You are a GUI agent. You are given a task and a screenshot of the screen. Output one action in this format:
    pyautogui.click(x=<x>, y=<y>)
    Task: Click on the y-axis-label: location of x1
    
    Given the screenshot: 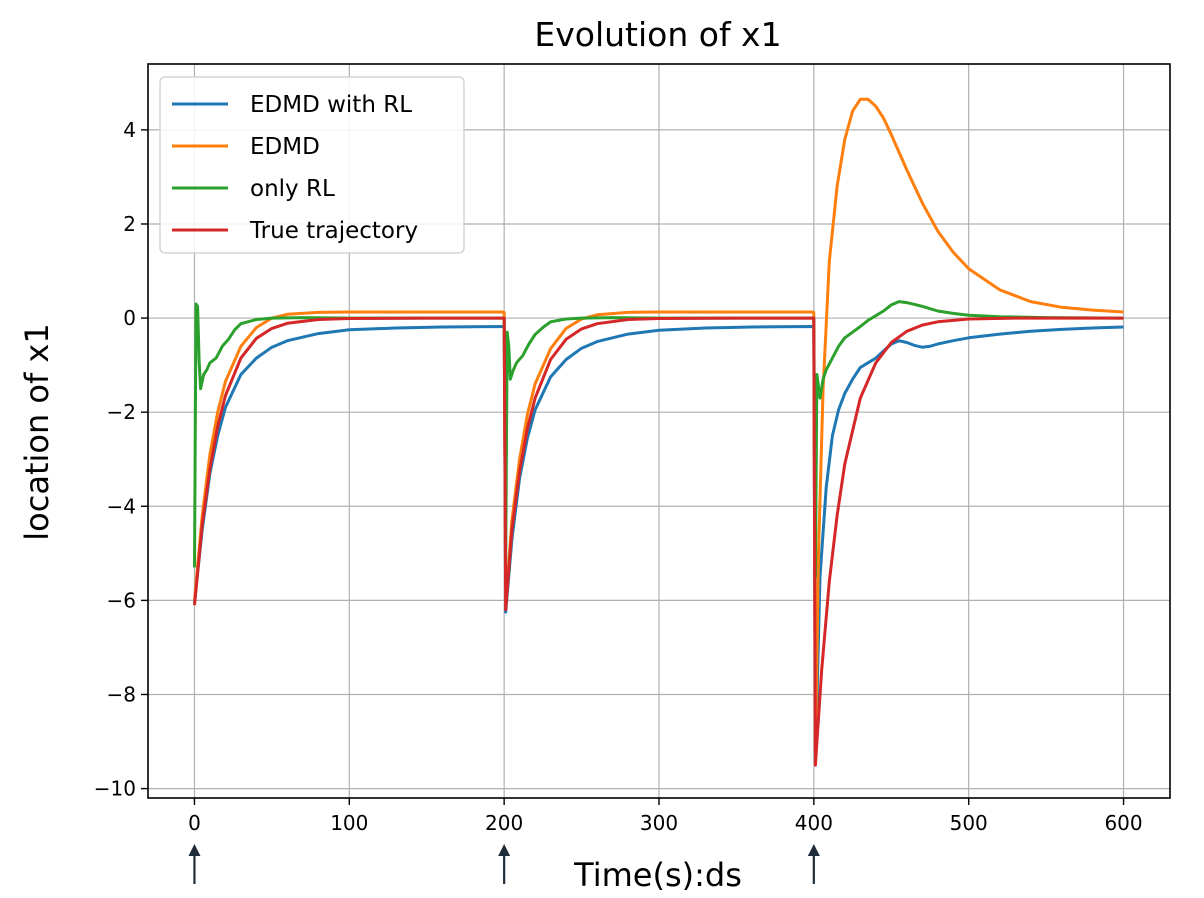 What is the action you would take?
    pyautogui.click(x=37, y=431)
    